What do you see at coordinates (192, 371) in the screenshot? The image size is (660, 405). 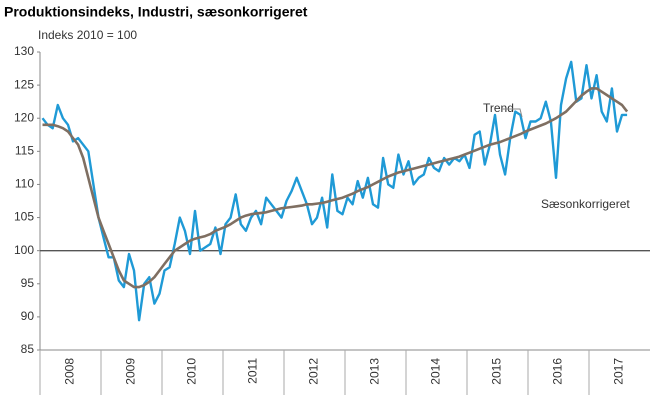 I see `x-tick-label: 2010` at bounding box center [192, 371].